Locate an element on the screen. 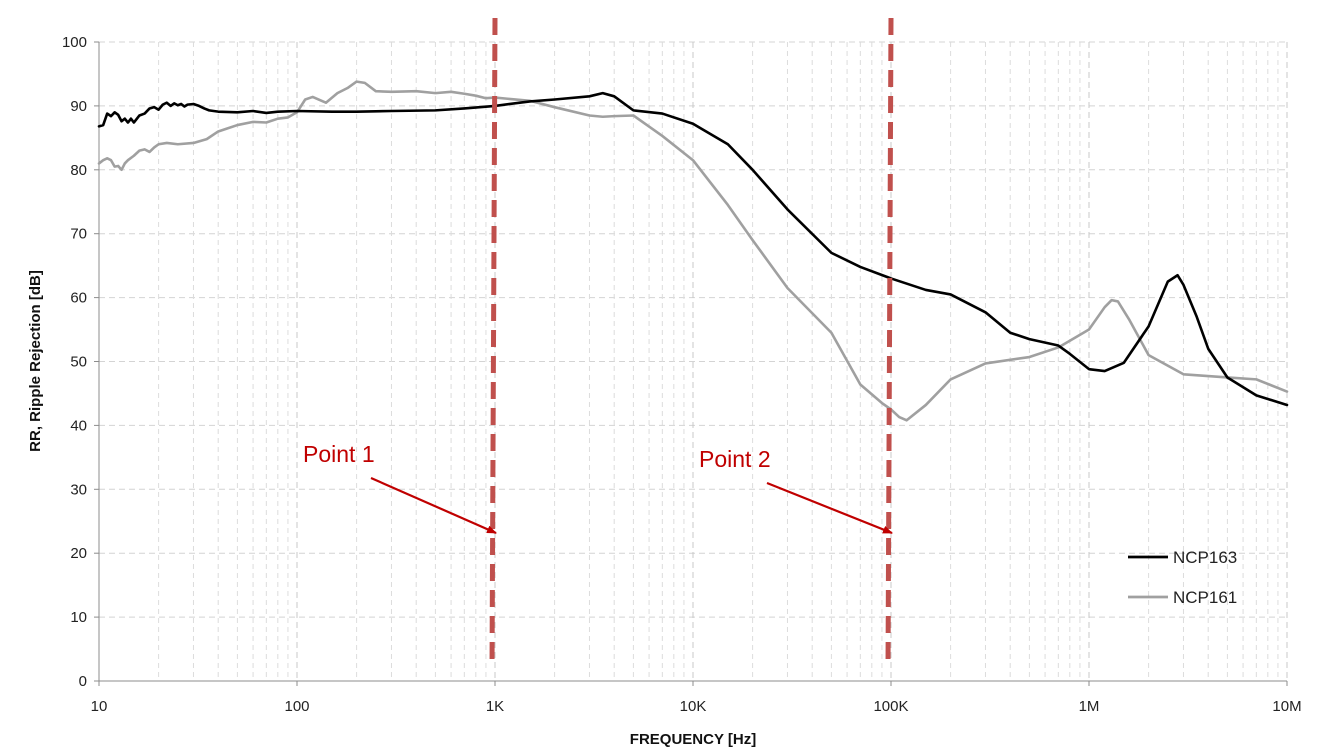 This screenshot has height=754, width=1318. annotation-label-point-1: Point 1 is located at coordinates (339, 454).